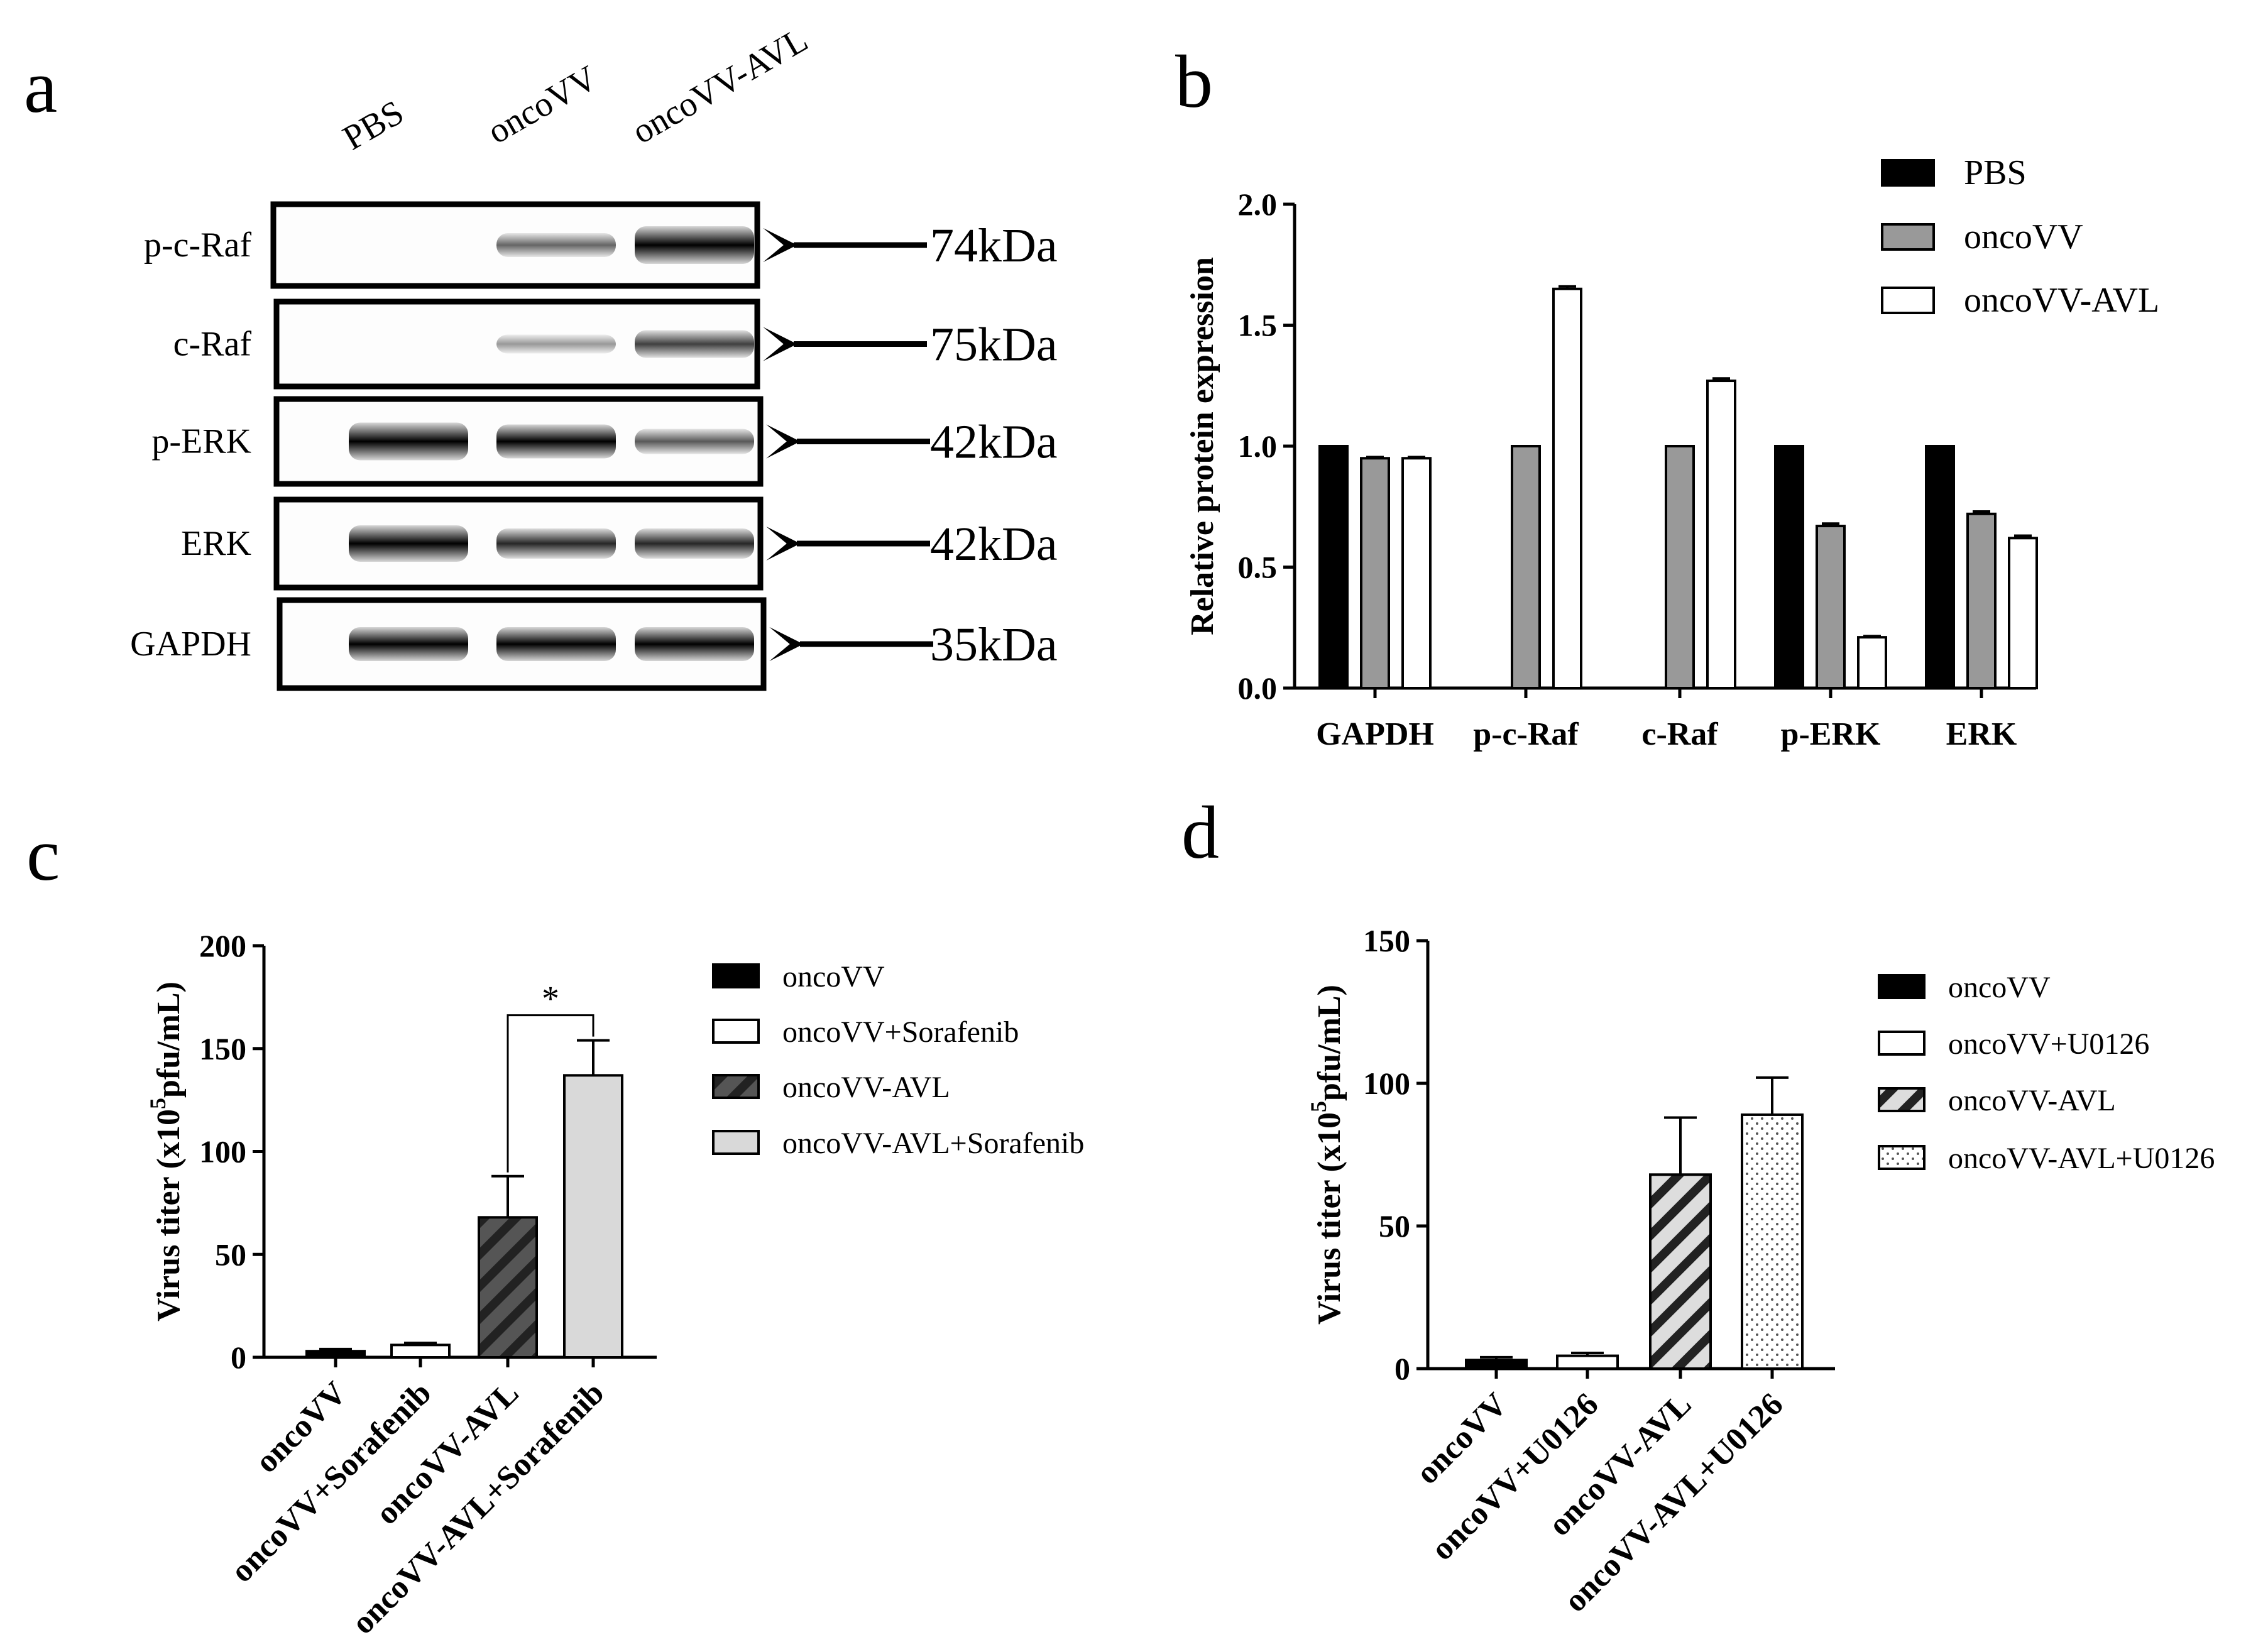 This screenshot has width=2268, height=1647. Describe the element at coordinates (550, 1093) in the screenshot. I see `significance-bracket` at that location.